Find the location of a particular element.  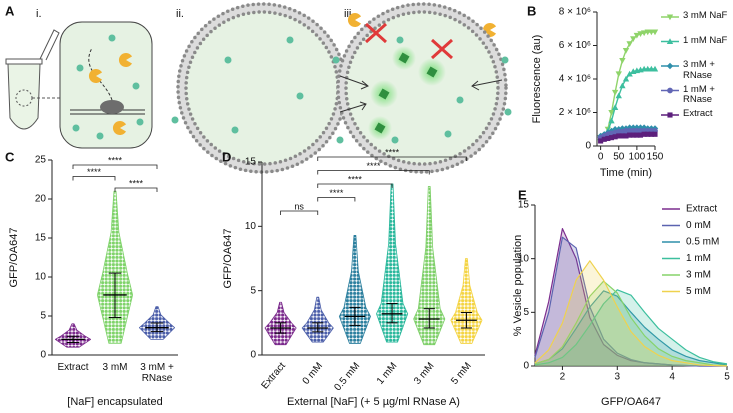

x-tick-label: 150 is located at coordinates (655, 157).